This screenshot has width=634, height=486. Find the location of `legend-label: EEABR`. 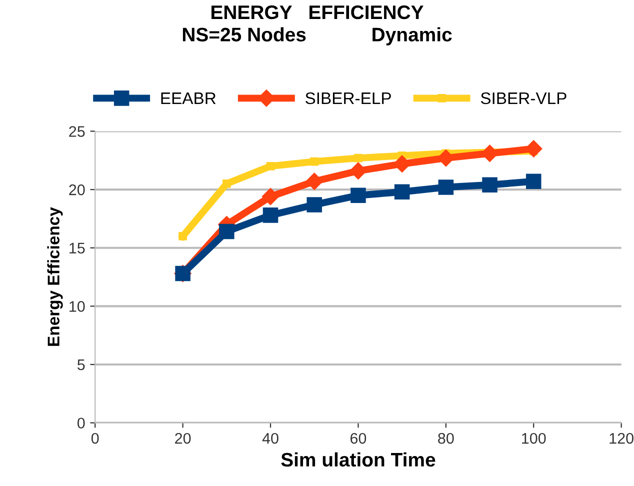

legend-label: EEABR is located at coordinates (188, 98).